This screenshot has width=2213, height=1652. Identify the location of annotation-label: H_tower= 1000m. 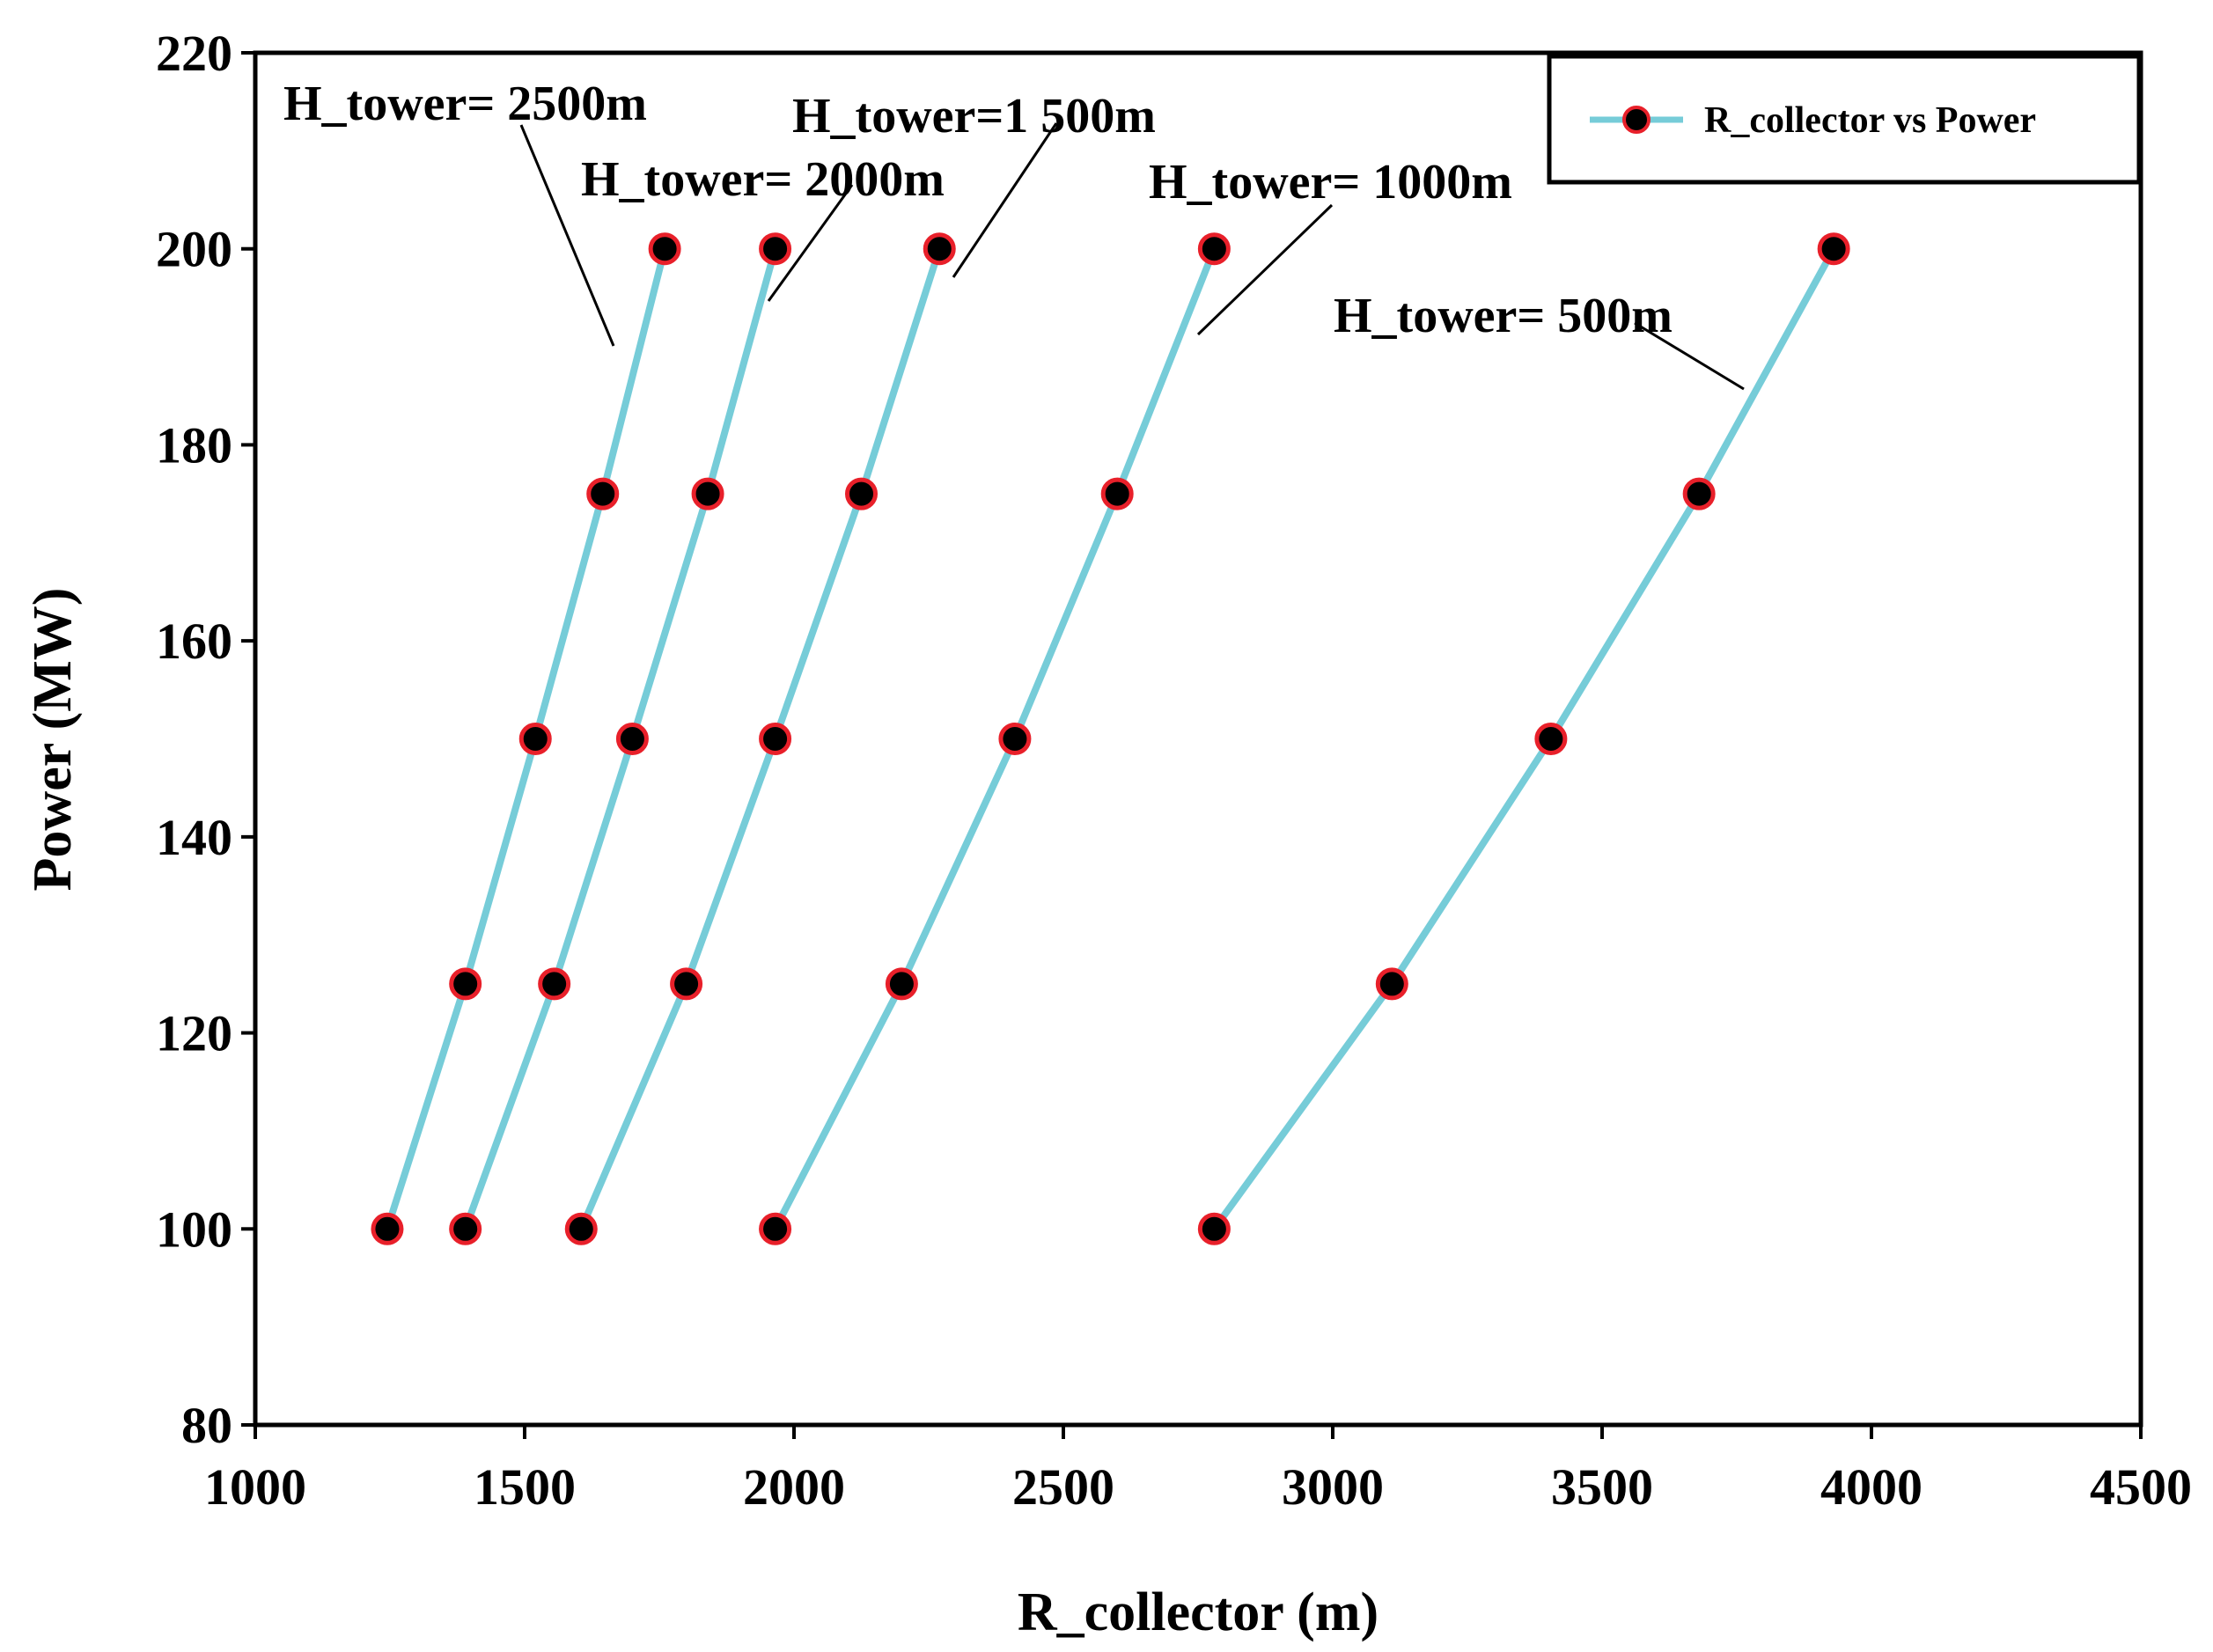
(1331, 182).